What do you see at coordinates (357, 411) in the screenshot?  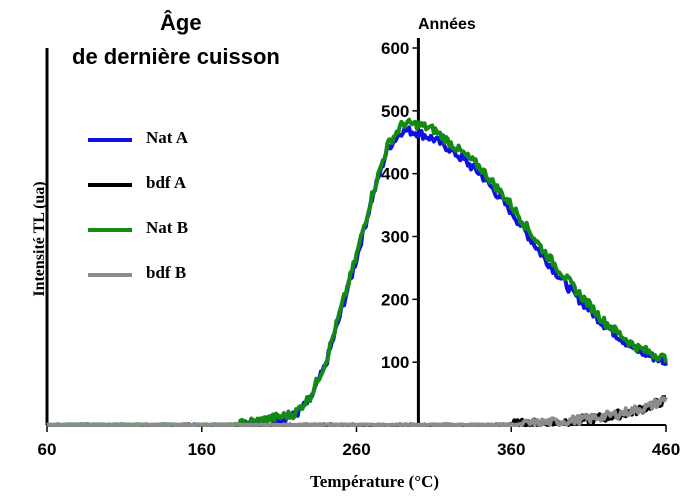 I see `series-line-bdf-b` at bounding box center [357, 411].